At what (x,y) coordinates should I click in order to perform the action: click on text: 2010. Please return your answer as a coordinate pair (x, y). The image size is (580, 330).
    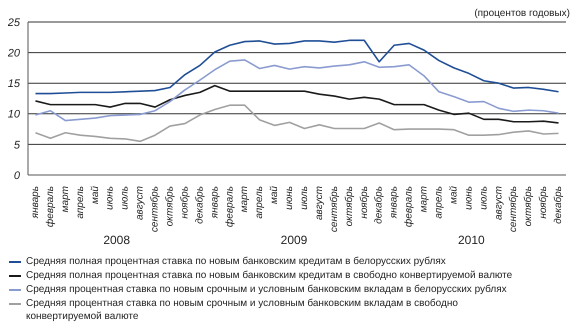
    Looking at the image, I should click on (471, 240).